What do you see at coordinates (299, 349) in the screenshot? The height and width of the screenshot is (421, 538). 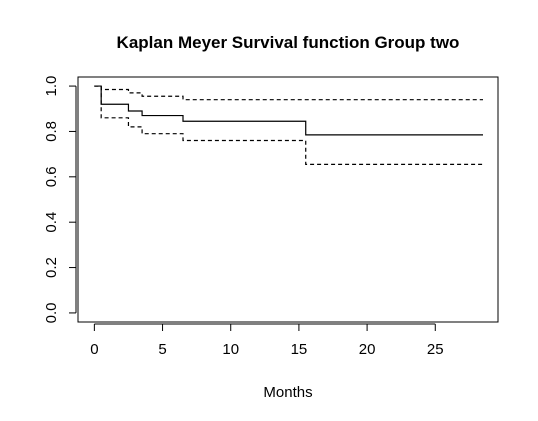 I see `x-tick-label: 15` at bounding box center [299, 349].